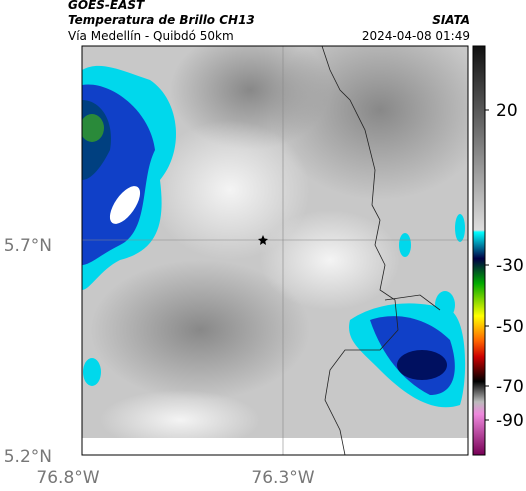 Image resolution: width=526 pixels, height=491 pixels. I want to click on no-data, so click(275, 446).